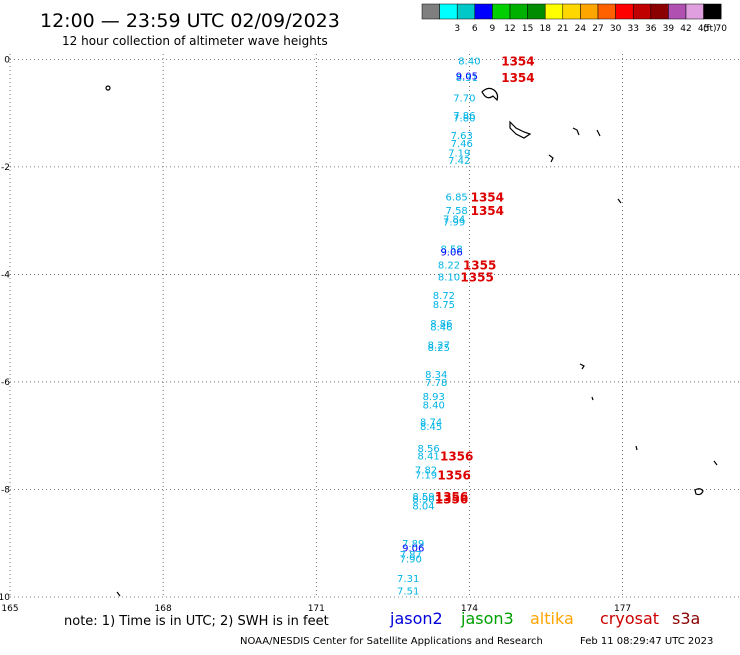 This screenshot has height=655, width=740. What do you see at coordinates (527, 29) in the screenshot?
I see `legend-tick-label: 15` at bounding box center [527, 29].